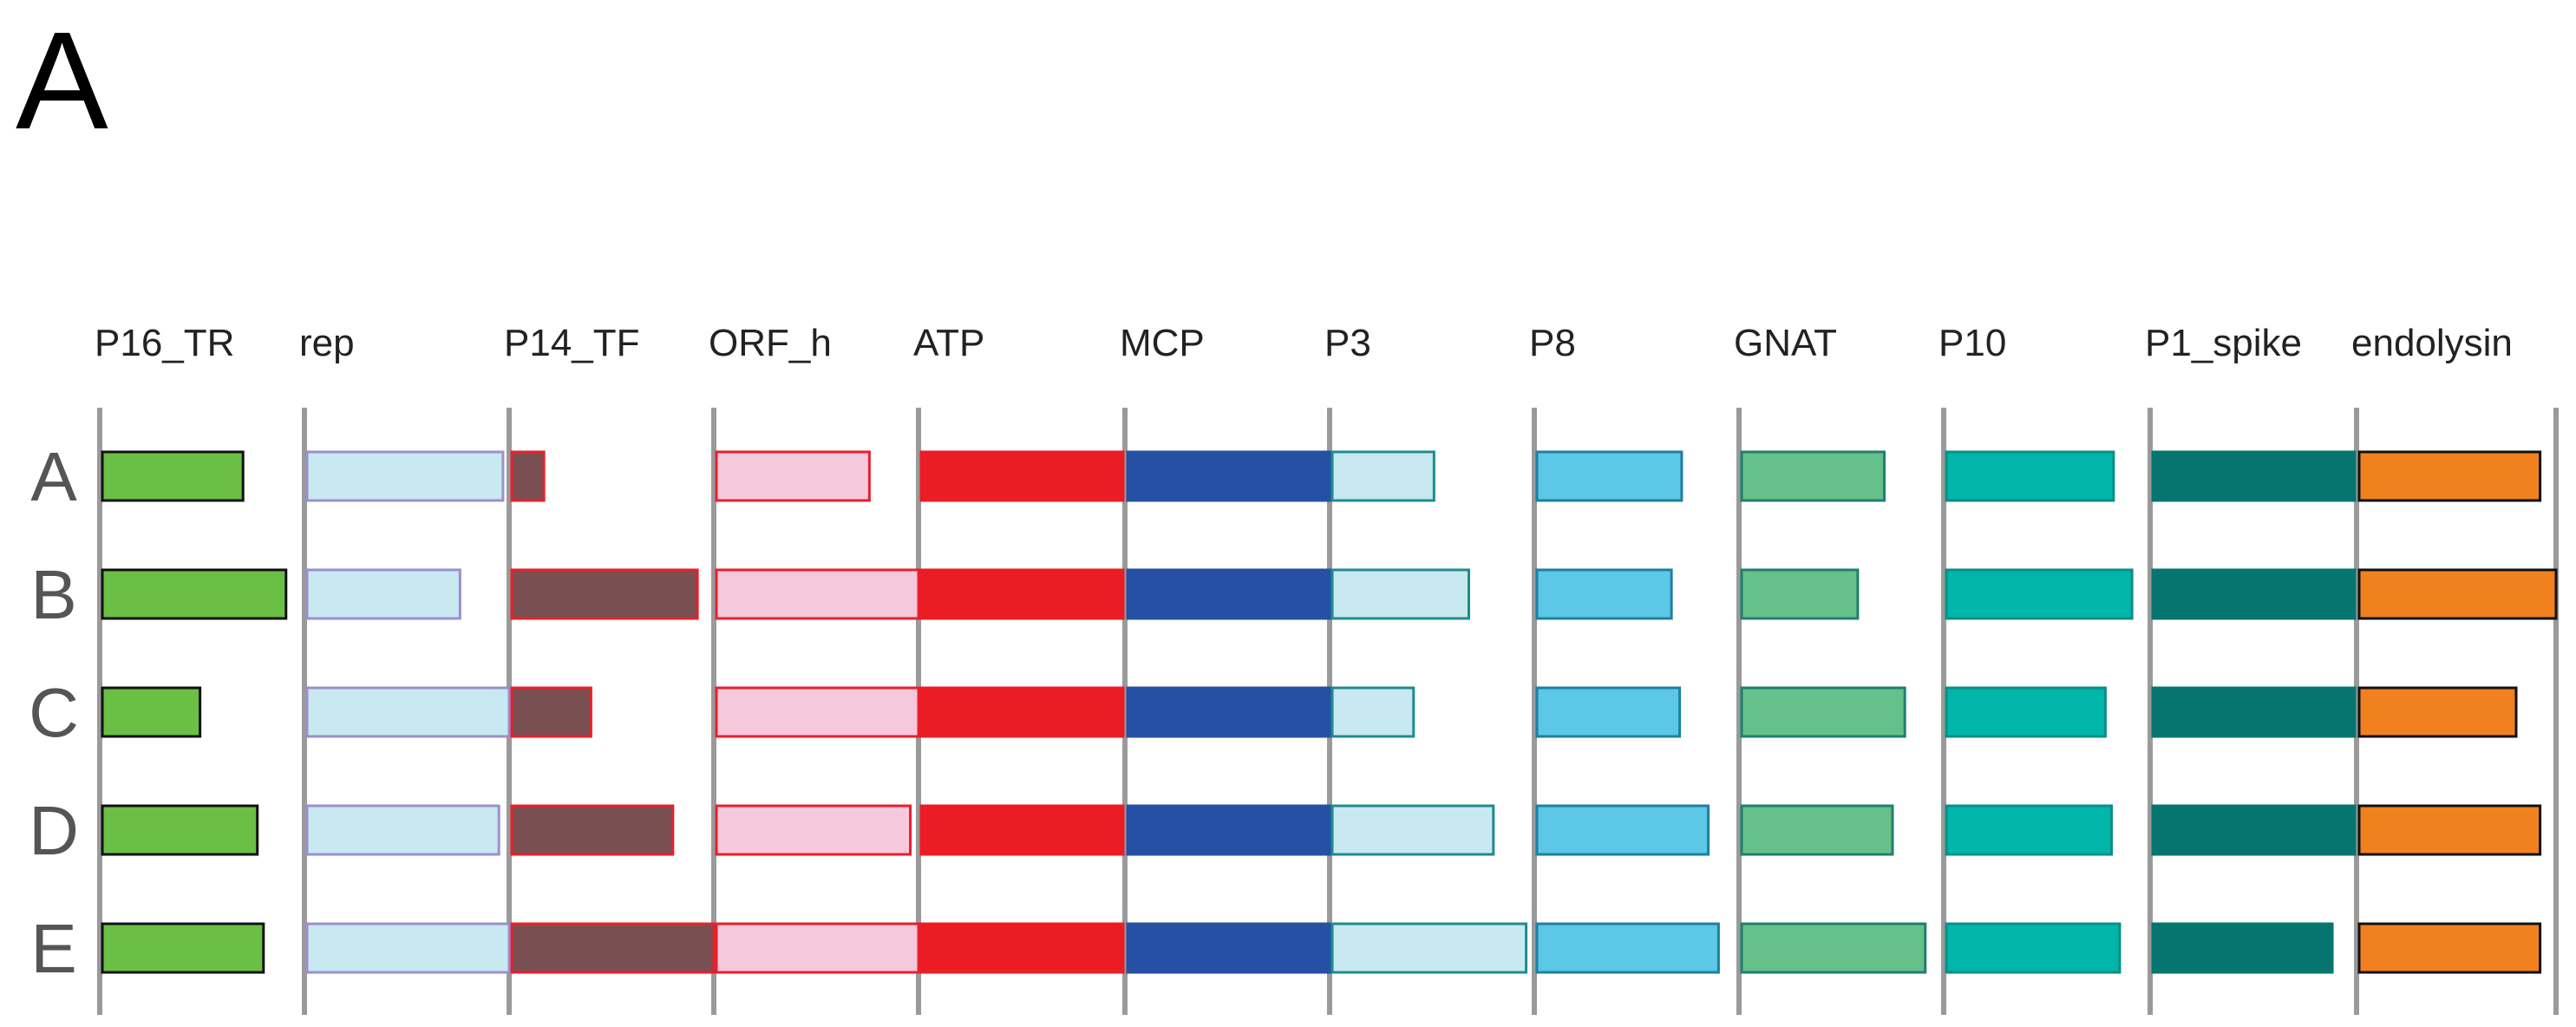 The width and height of the screenshot is (2576, 1027). What do you see at coordinates (1609, 476) in the screenshot?
I see `bar-a-p8` at bounding box center [1609, 476].